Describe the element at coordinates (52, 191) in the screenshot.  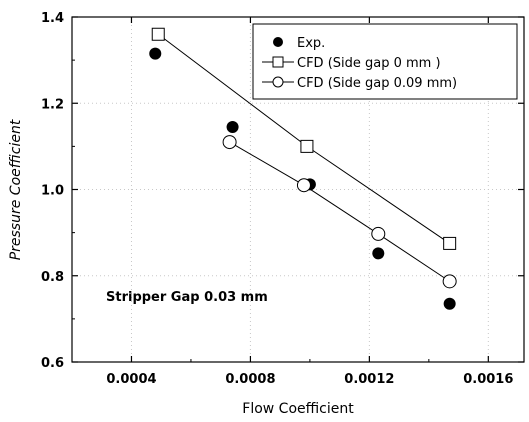
I see `y-tick-label: 1.0` at that location.